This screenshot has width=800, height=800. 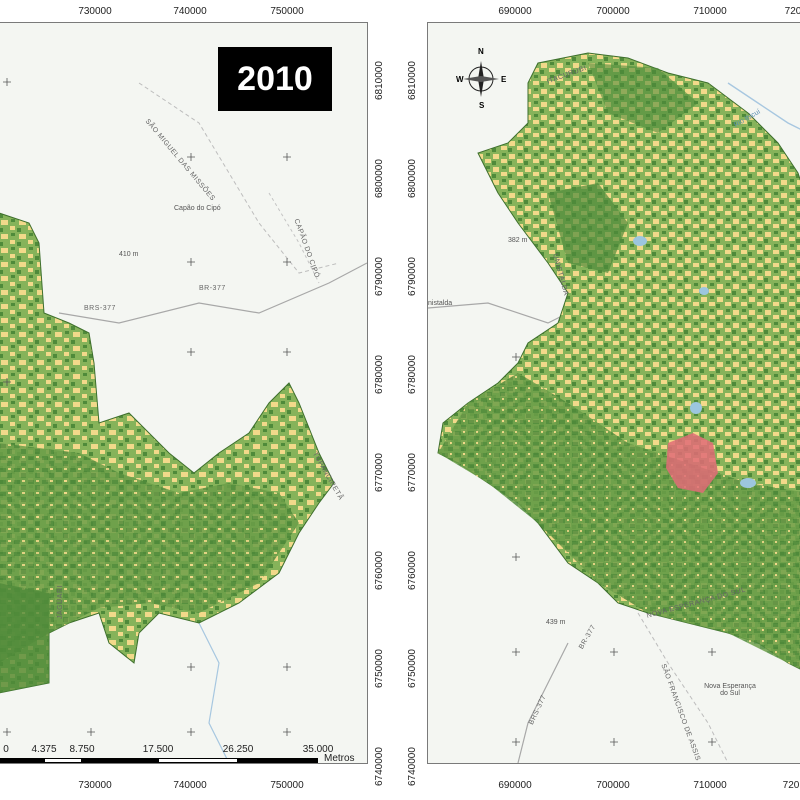 What do you see at coordinates (6, 749) in the screenshot?
I see `scale-label: 0` at bounding box center [6, 749].